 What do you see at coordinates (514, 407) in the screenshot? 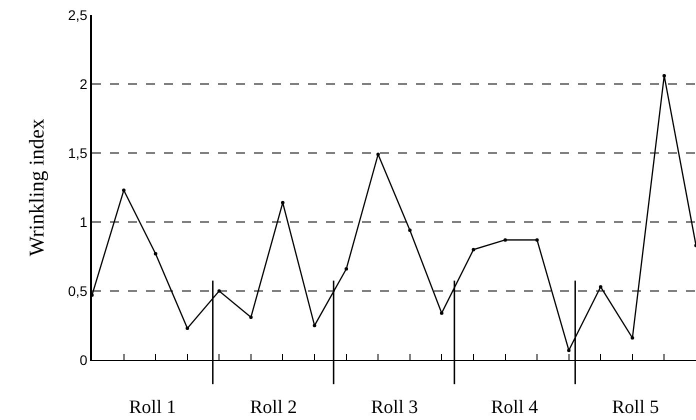
I see `text: Roll 4` at bounding box center [514, 407].